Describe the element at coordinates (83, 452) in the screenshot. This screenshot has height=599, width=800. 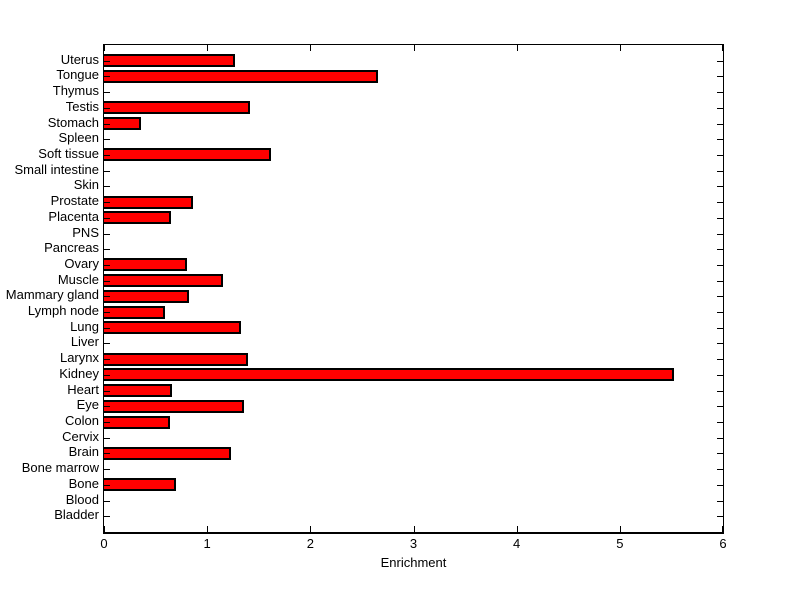
I see `y-tick-label-brain: Brain` at that location.